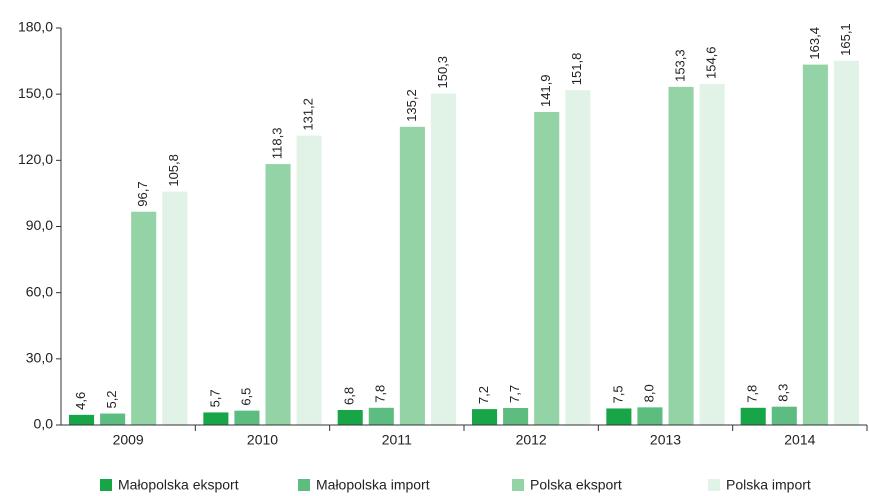 Image resolution: width=869 pixels, height=496 pixels. I want to click on value-label: 6,8, so click(349, 396).